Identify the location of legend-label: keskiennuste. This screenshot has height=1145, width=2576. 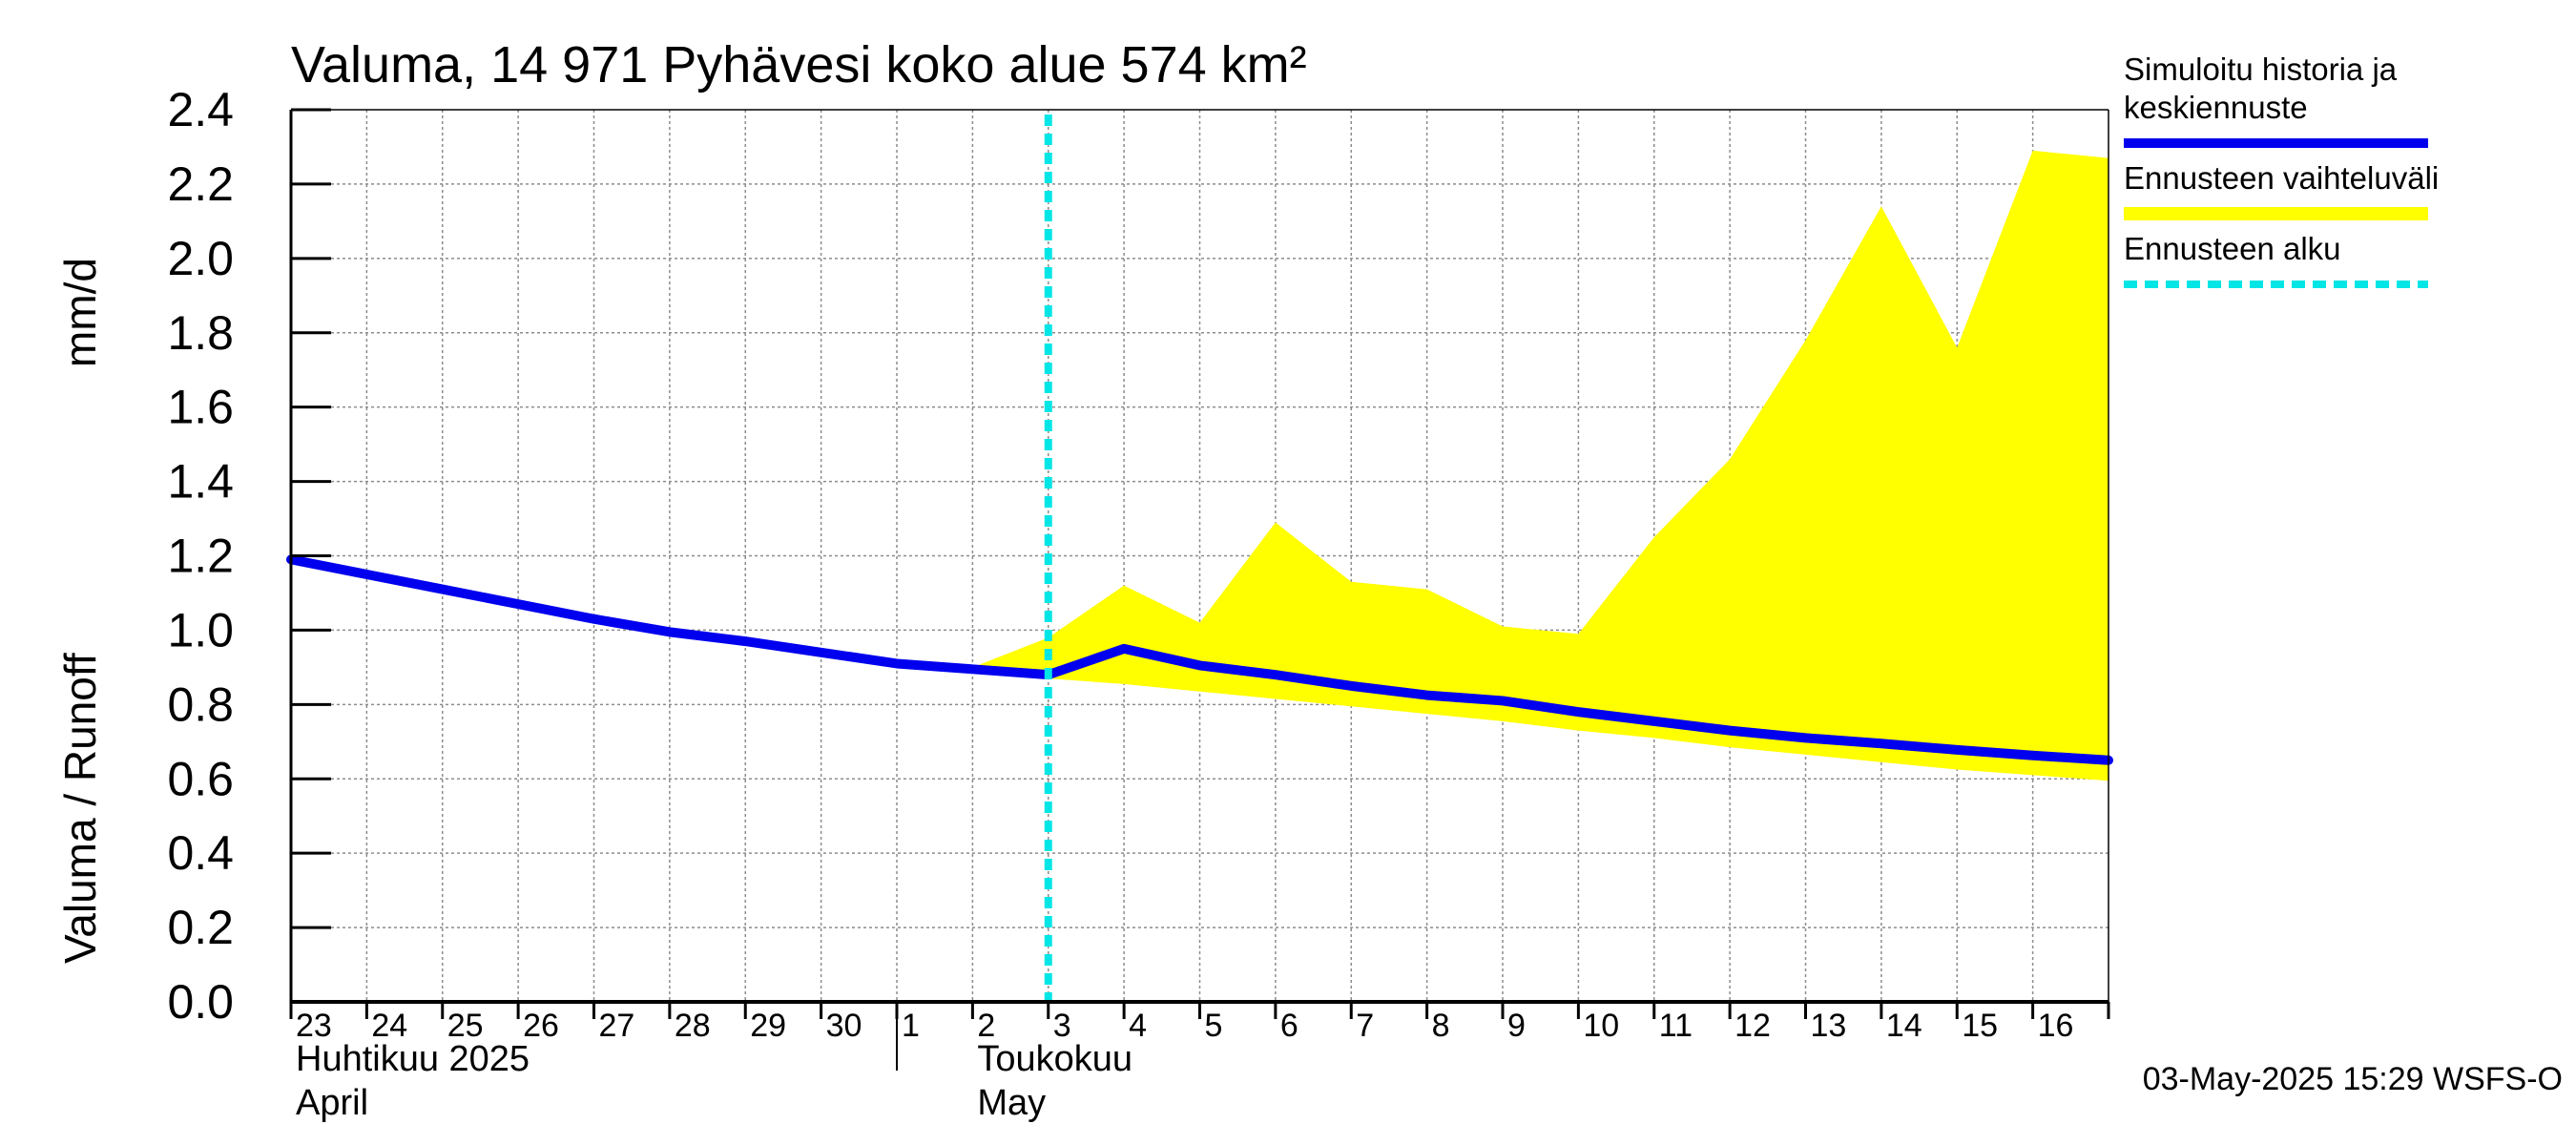
(2216, 107).